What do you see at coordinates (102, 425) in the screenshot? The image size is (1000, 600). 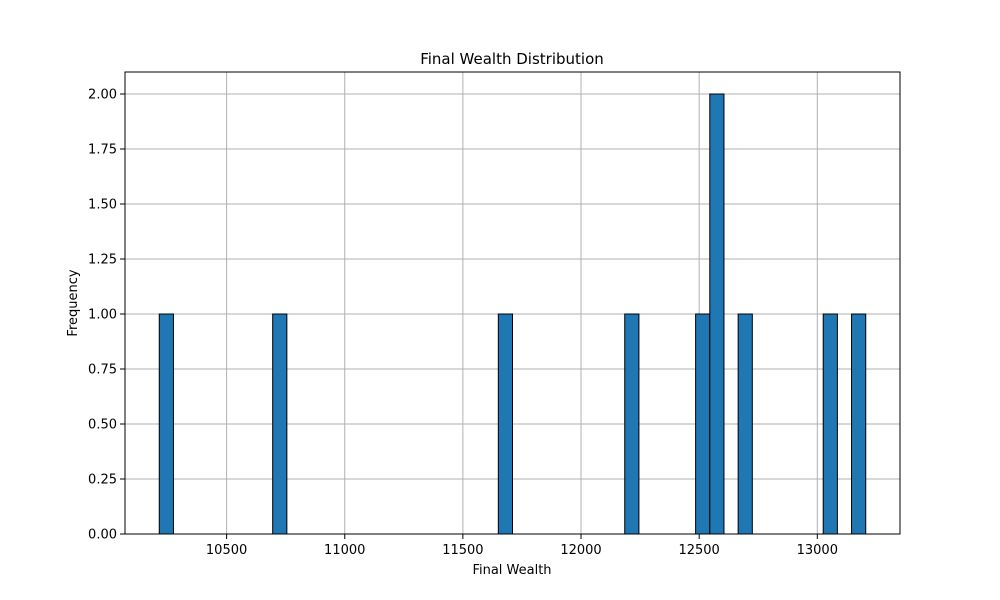 I see `y-tick-label: 0.50` at bounding box center [102, 425].